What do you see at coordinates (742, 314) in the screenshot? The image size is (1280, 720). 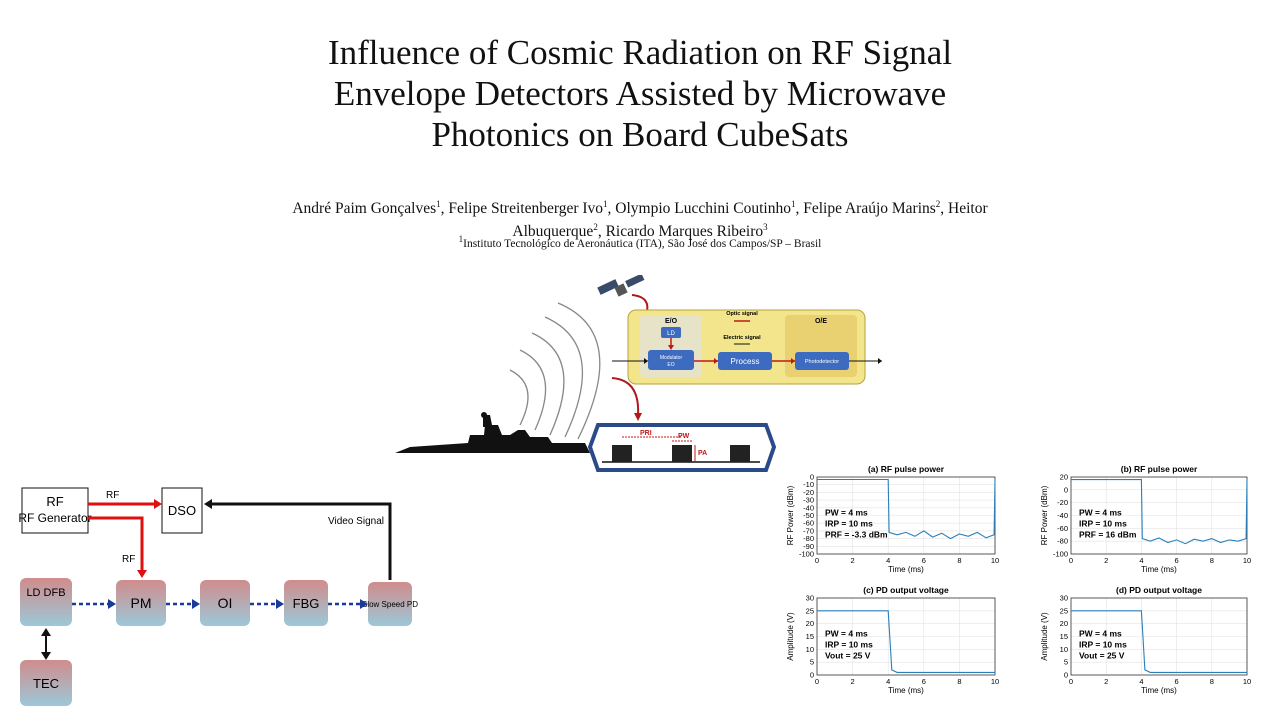 I see `optic-signal-label: Optic signal` at bounding box center [742, 314].